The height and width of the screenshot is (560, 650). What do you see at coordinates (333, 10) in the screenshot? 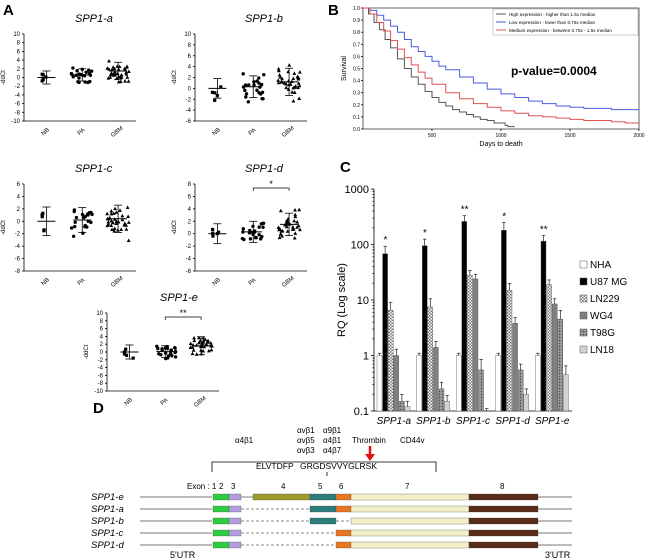
I see `panel-label-b: B` at bounding box center [333, 10].